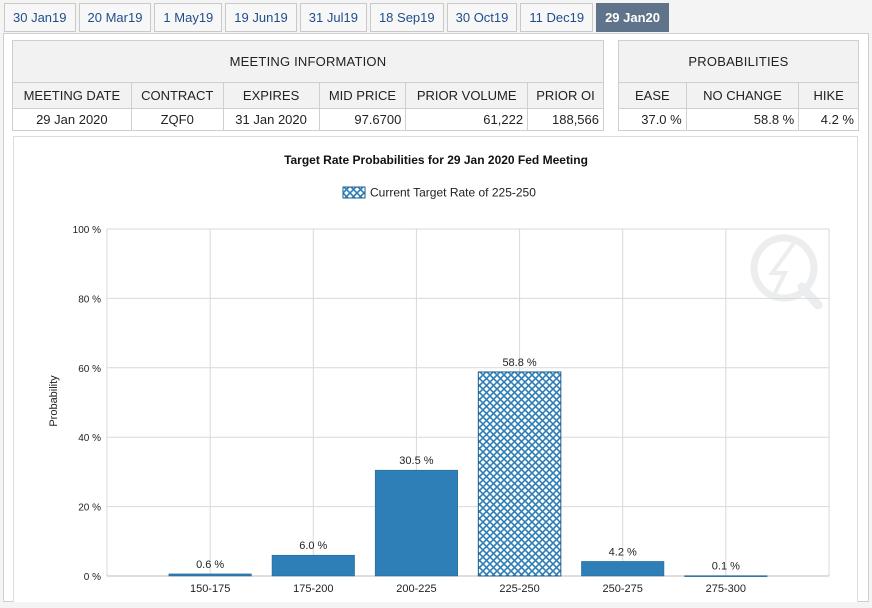  I want to click on prior-oi-header: PRIOR OI, so click(565, 95).